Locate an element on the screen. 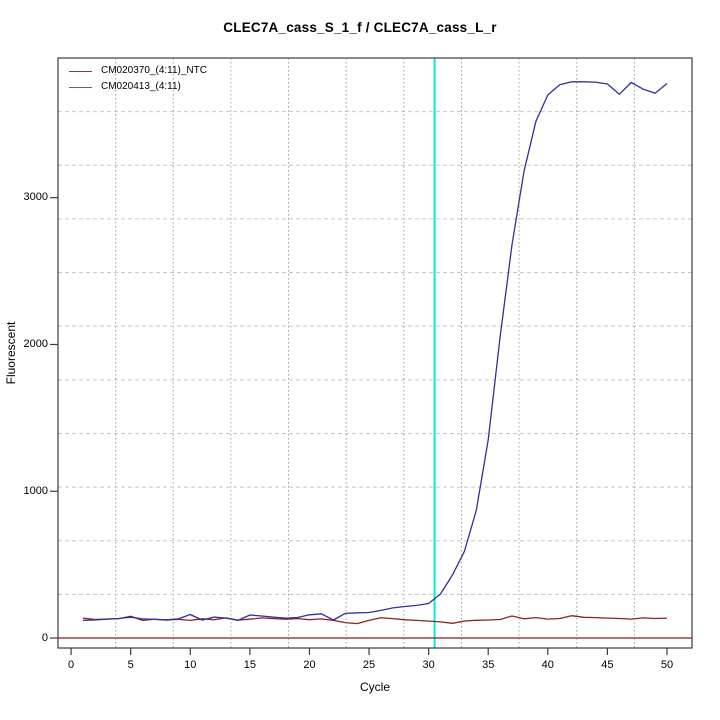 Image resolution: width=720 pixels, height=720 pixels. y-tick-label: 2000 is located at coordinates (35, 343).